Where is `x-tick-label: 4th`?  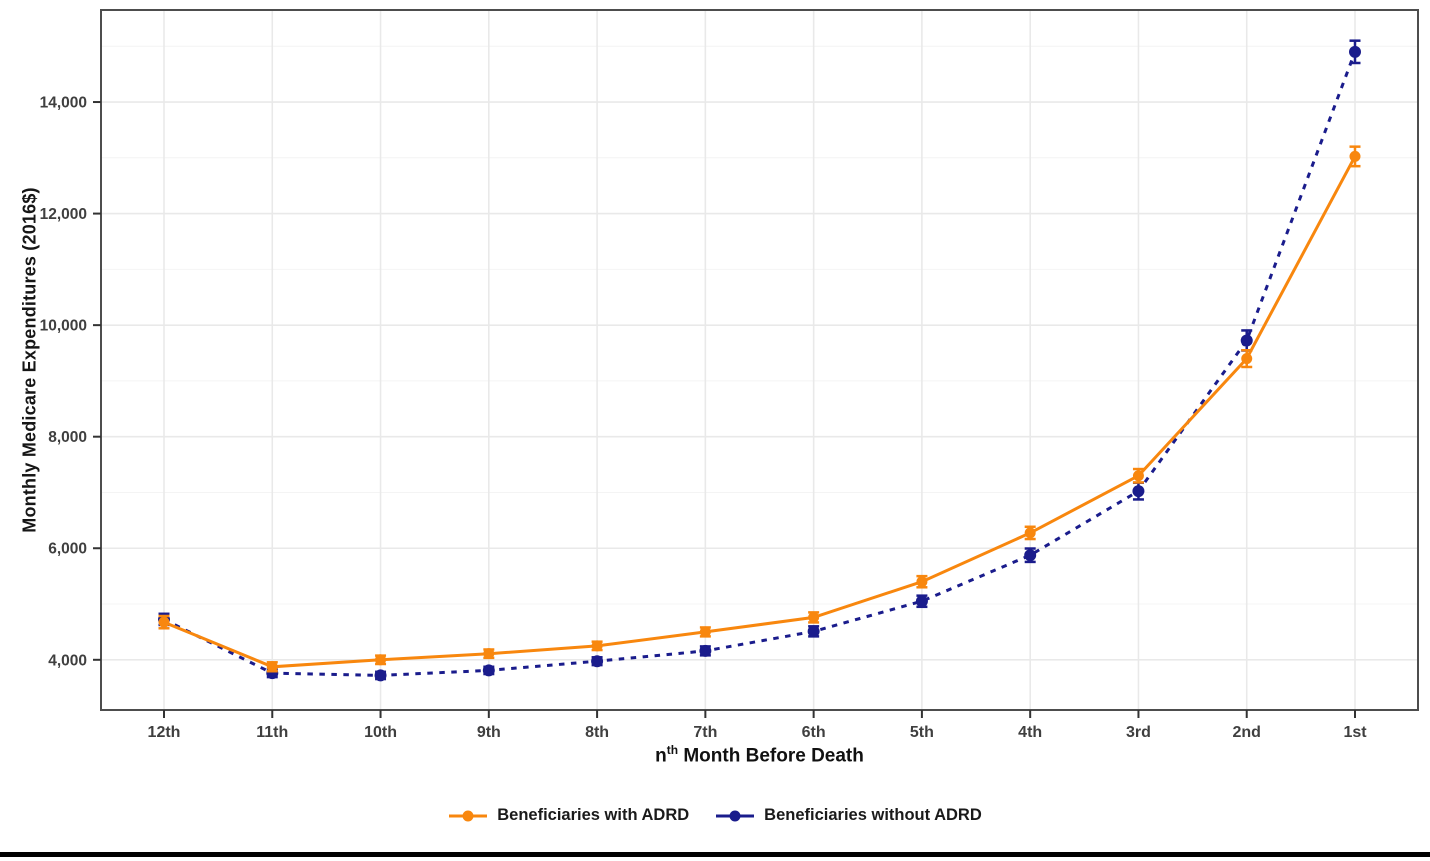
x-tick-label: 4th is located at coordinates (1030, 732).